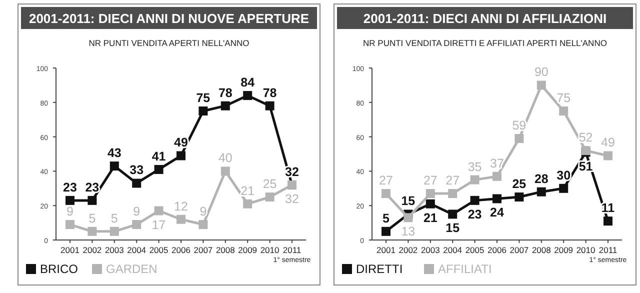 The width and height of the screenshot is (640, 293). Describe the element at coordinates (408, 231) in the screenshot. I see `data-label: 13` at that location.